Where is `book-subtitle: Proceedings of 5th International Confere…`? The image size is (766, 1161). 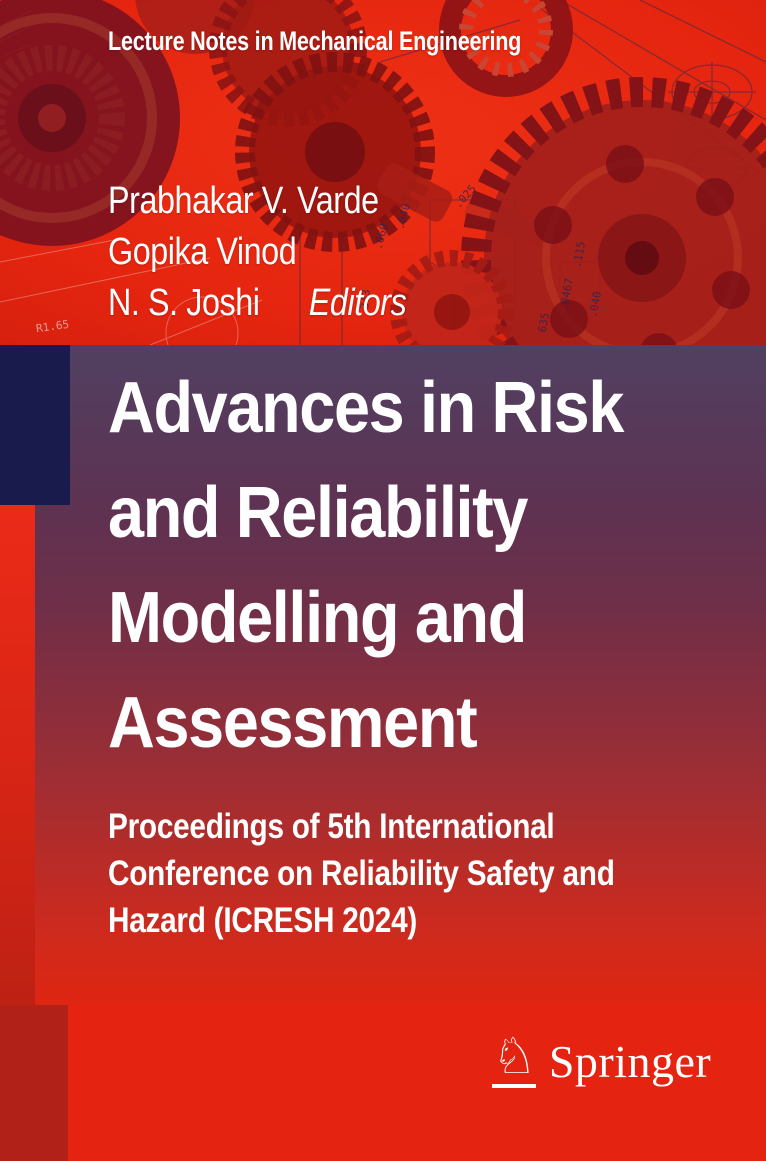
book-subtitle: Proceedings of 5th International Confere… is located at coordinates (361, 873).